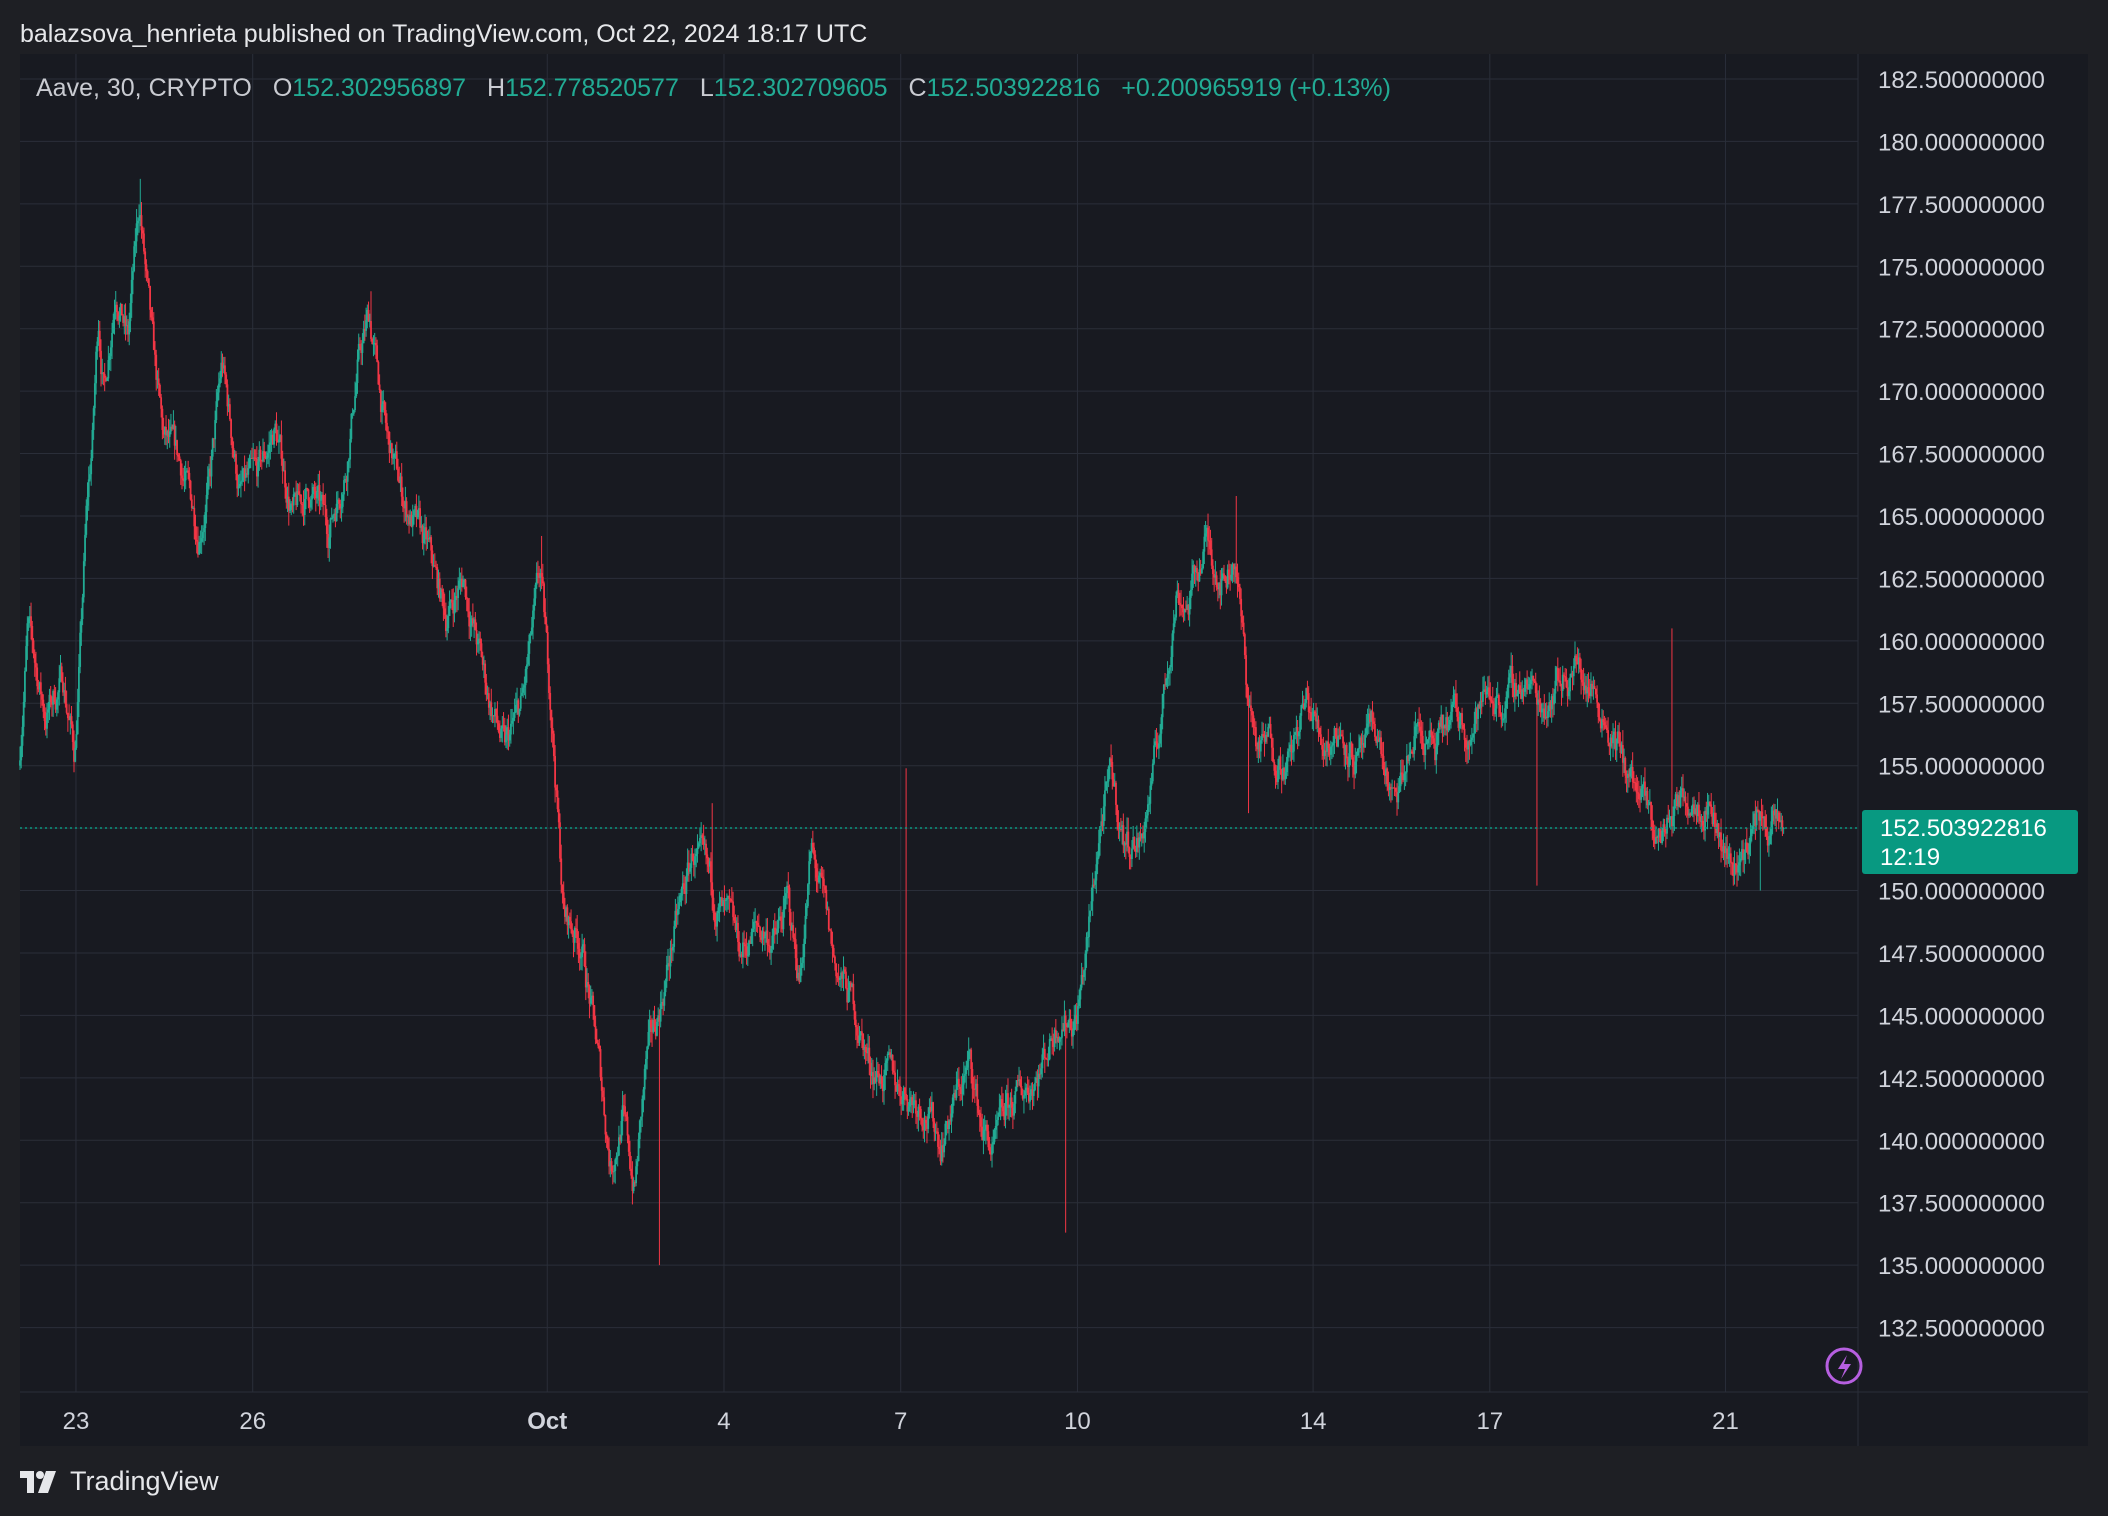 This screenshot has height=1516, width=2108. Describe the element at coordinates (144, 88) in the screenshot. I see `symbol-label: Aave, 30, CRYPTO` at that location.